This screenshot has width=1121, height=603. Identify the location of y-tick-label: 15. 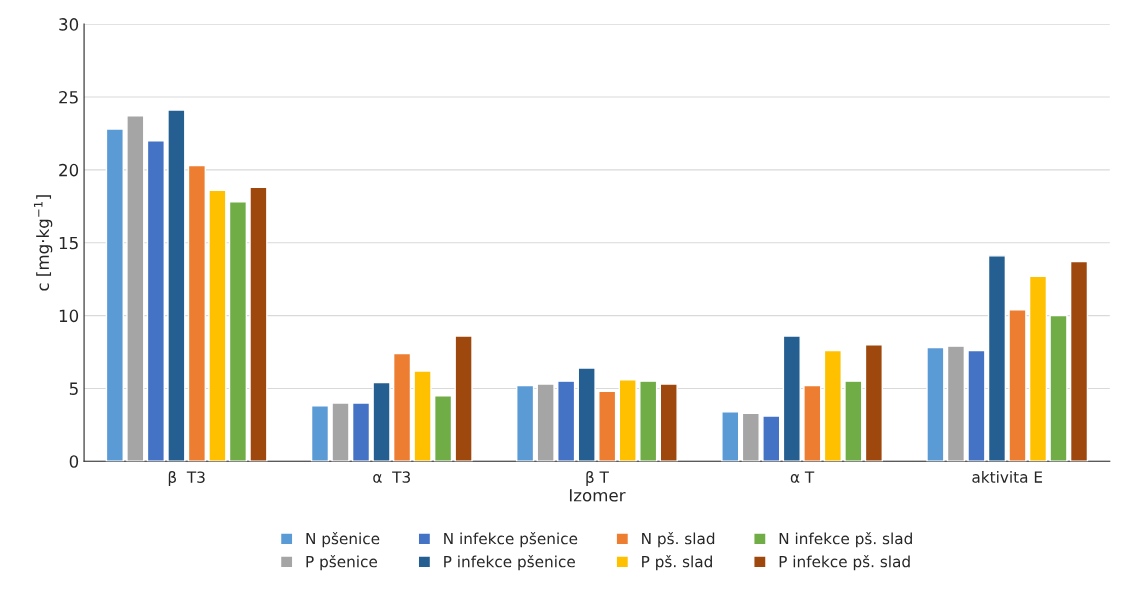
(68, 243).